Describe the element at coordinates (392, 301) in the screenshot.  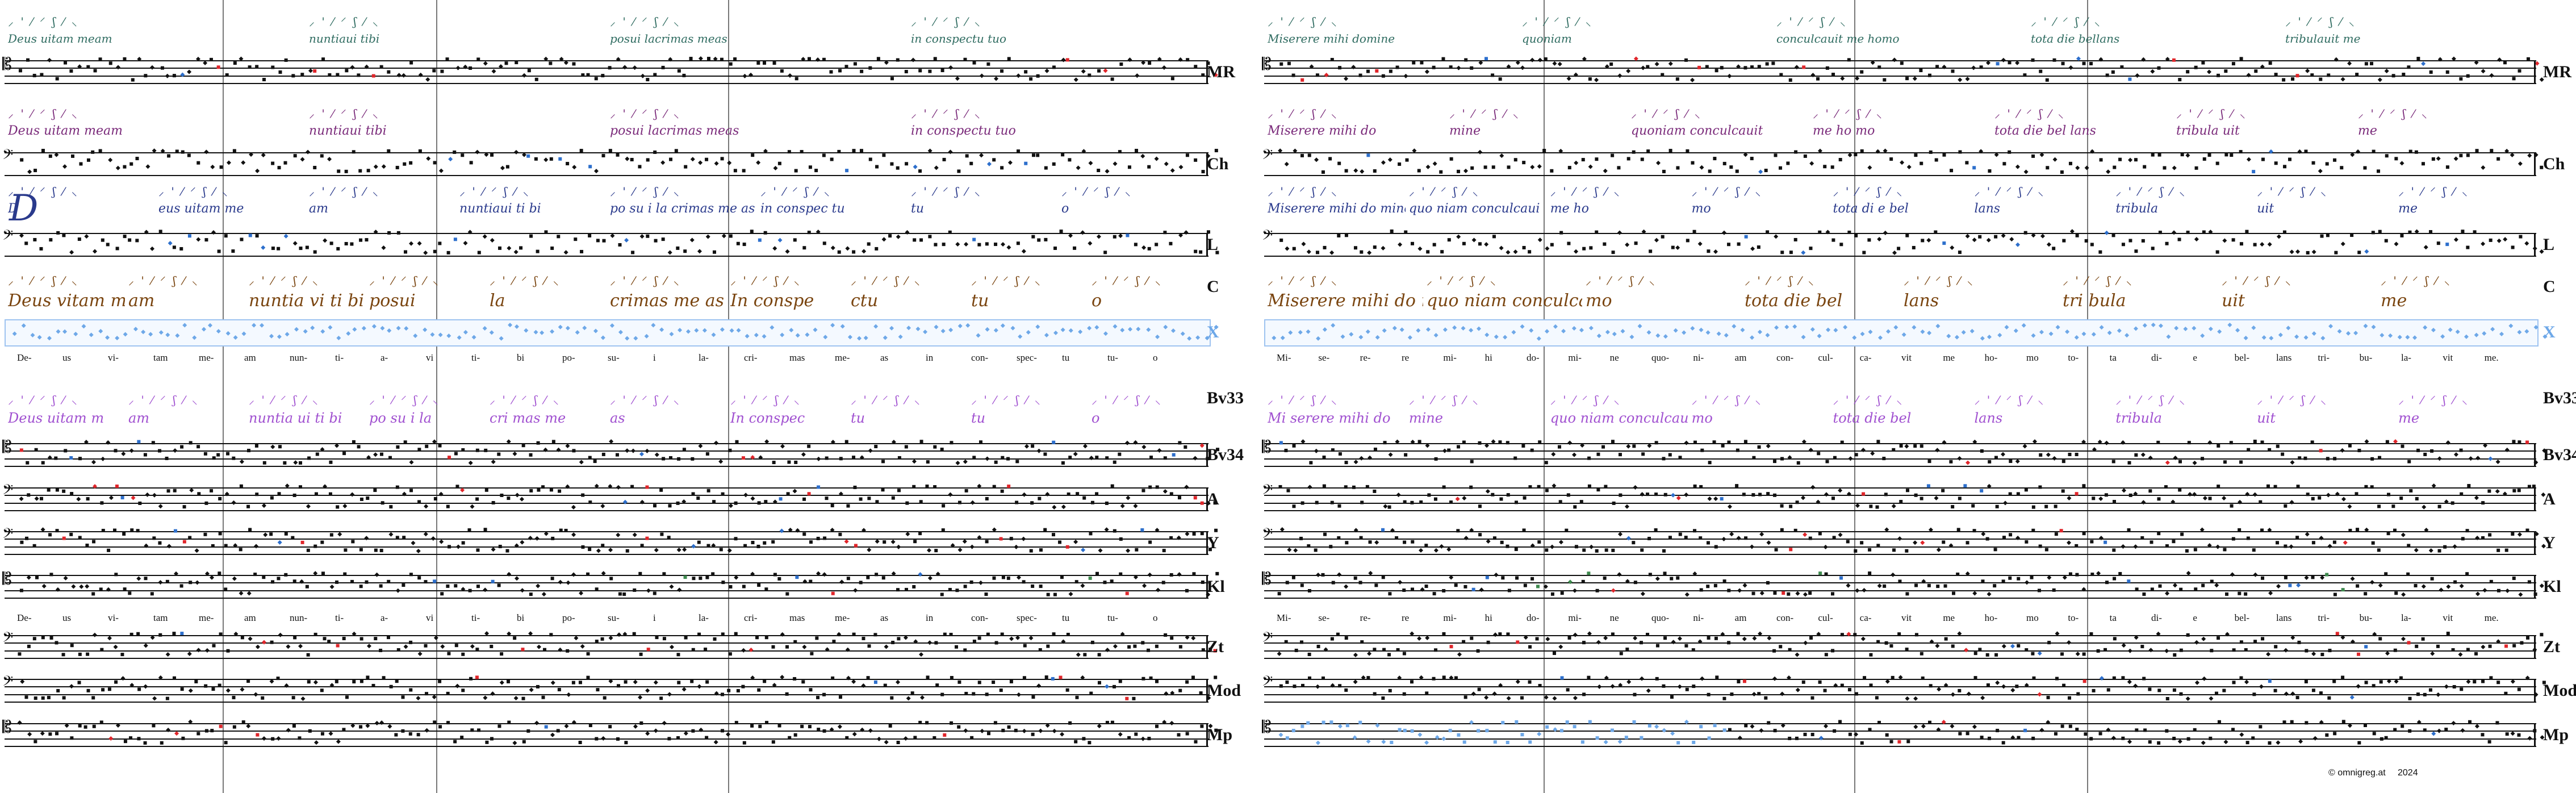
I see `manuscript-text: posui` at that location.